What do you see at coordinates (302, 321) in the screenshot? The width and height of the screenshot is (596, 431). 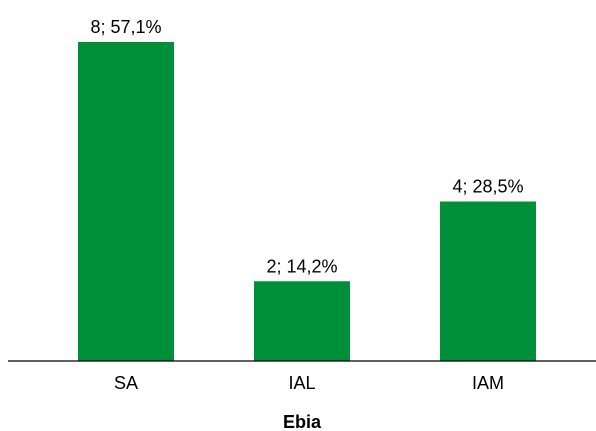 I see `bar-ial` at bounding box center [302, 321].